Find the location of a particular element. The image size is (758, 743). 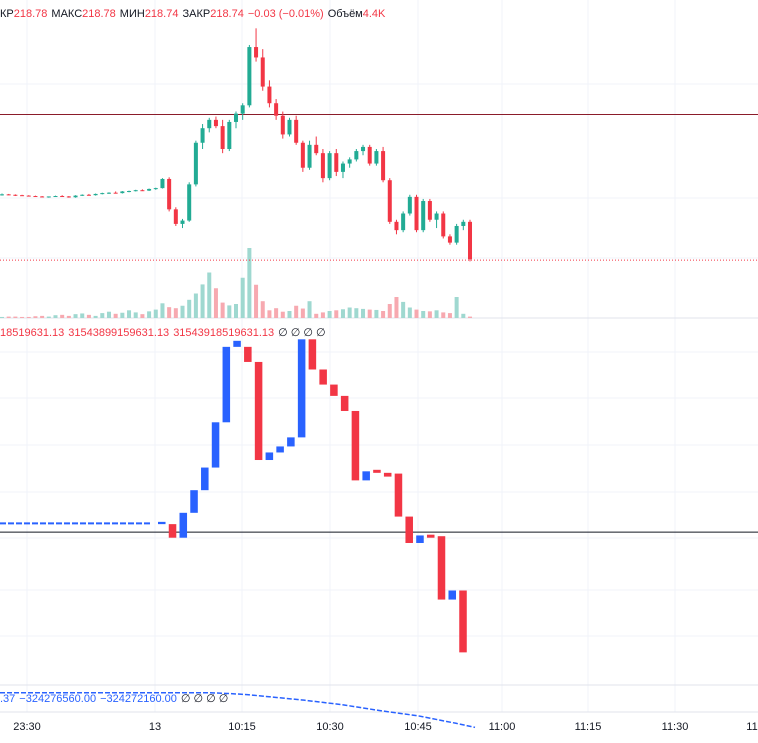

renko-value-3: 31543918519631.13 is located at coordinates (224, 333).